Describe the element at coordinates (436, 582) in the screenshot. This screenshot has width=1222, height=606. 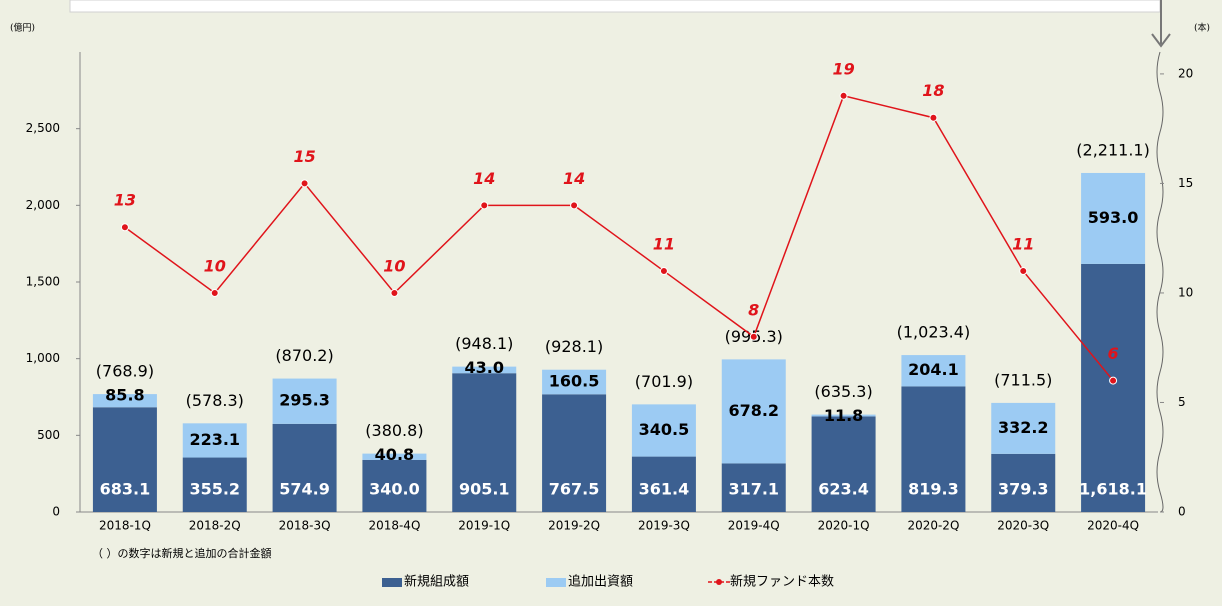
I see `legend-label: 新規組成額` at that location.